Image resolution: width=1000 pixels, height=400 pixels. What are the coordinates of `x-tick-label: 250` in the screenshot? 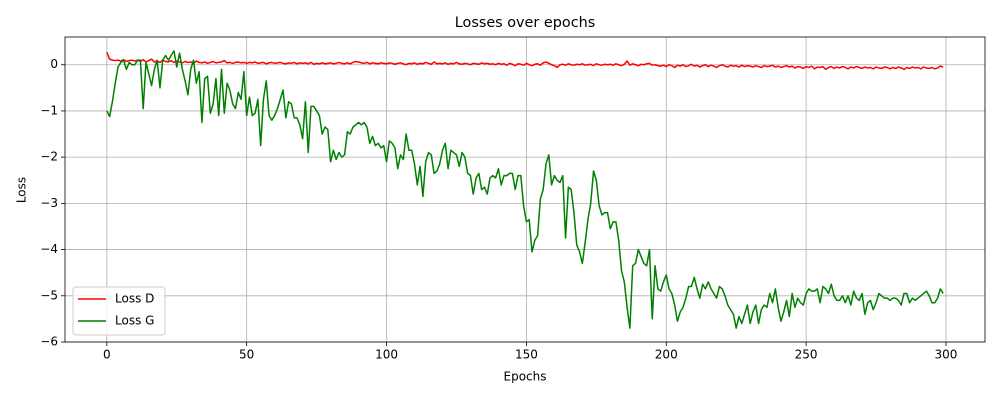 It's located at (806, 355).